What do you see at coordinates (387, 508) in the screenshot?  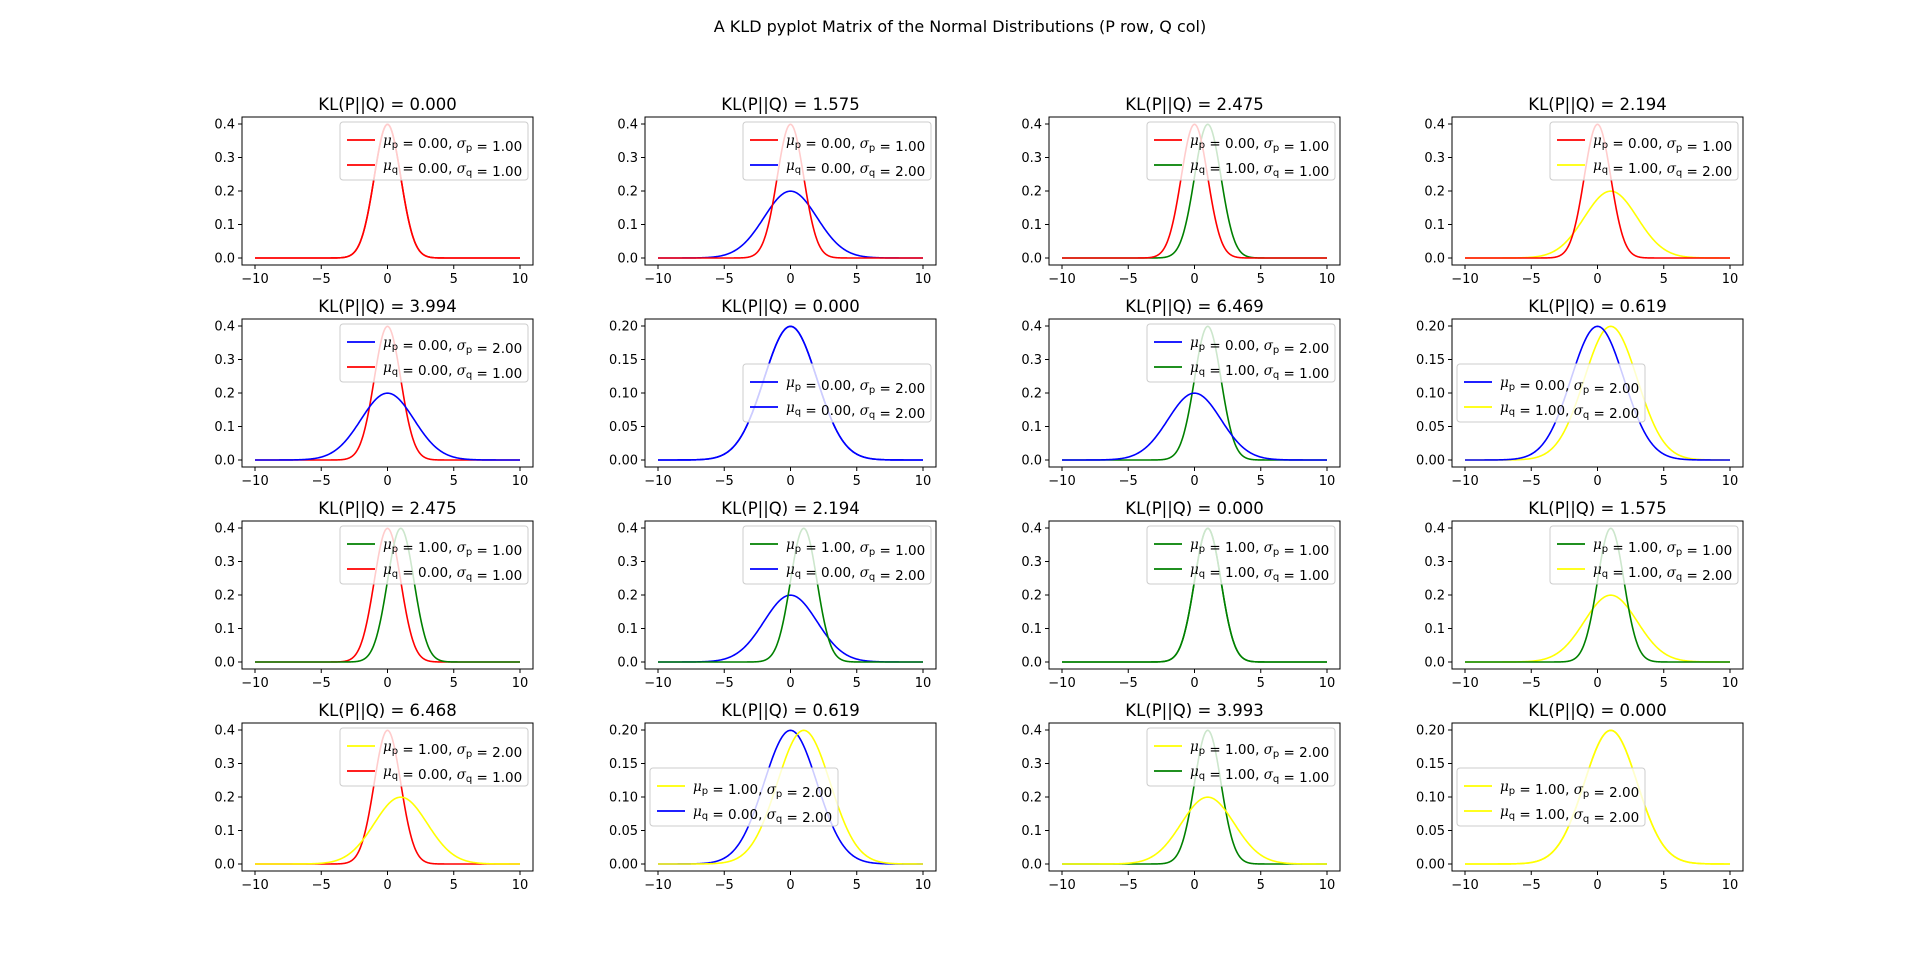 I see `subplot-title: KL(P||Q) = 2.475` at bounding box center [387, 508].